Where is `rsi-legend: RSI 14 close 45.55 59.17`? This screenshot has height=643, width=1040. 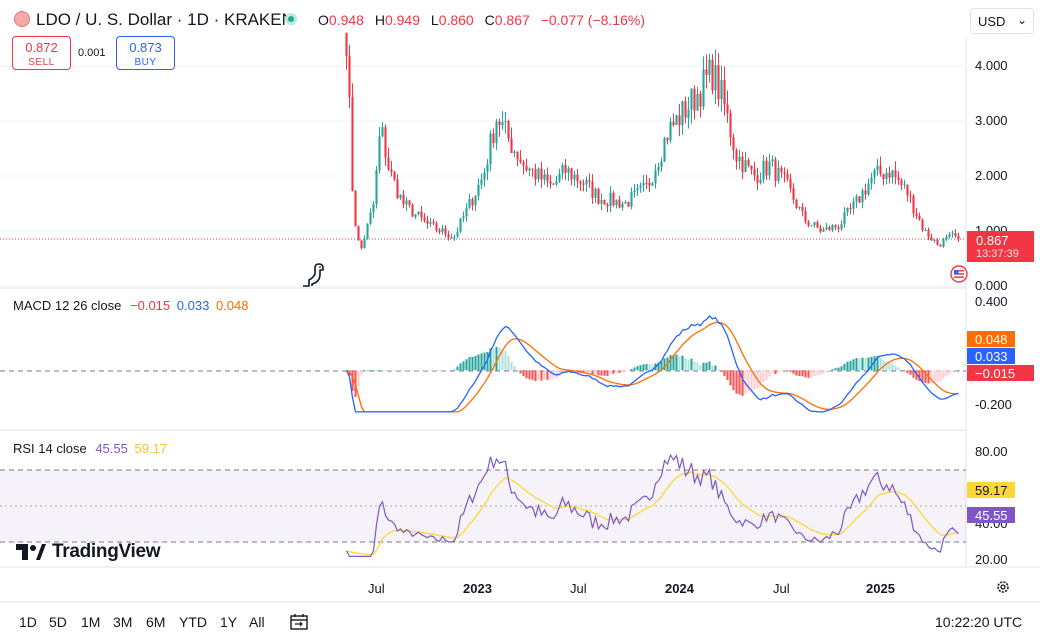 rsi-legend: RSI 14 close 45.55 59.17 is located at coordinates (90, 448).